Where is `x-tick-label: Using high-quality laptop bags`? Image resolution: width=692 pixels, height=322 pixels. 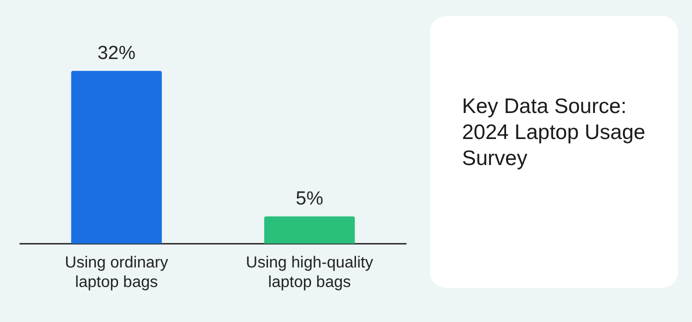 x-tick-label: Using high-quality laptop bags is located at coordinates (310, 272).